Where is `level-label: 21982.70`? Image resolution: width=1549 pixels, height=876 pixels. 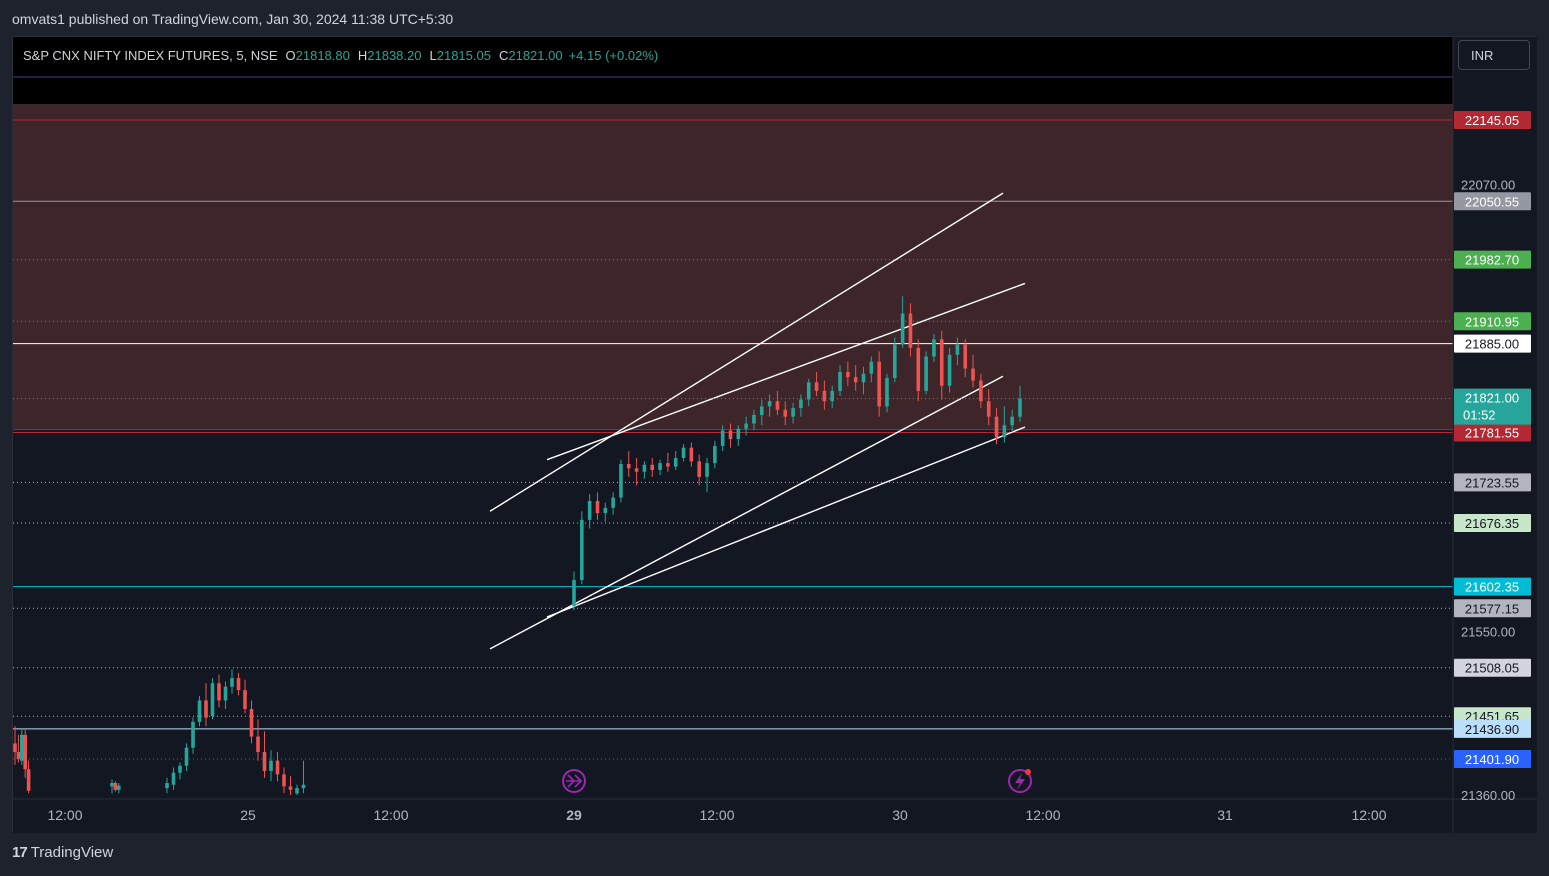
level-label: 21982.70 is located at coordinates (1492, 260).